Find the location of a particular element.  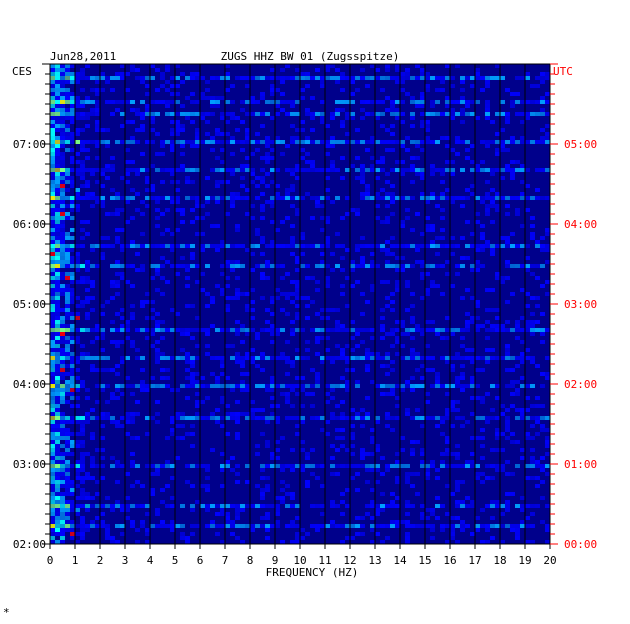

x-tick-label: 14 is located at coordinates (400, 560).